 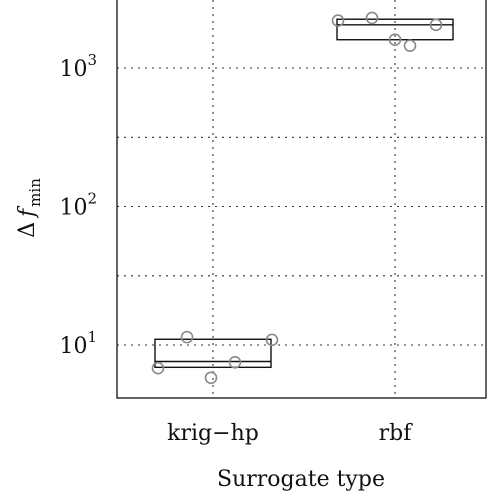 What do you see at coordinates (29, 208) in the screenshot?
I see `y-axis-title: Δfmin` at bounding box center [29, 208].